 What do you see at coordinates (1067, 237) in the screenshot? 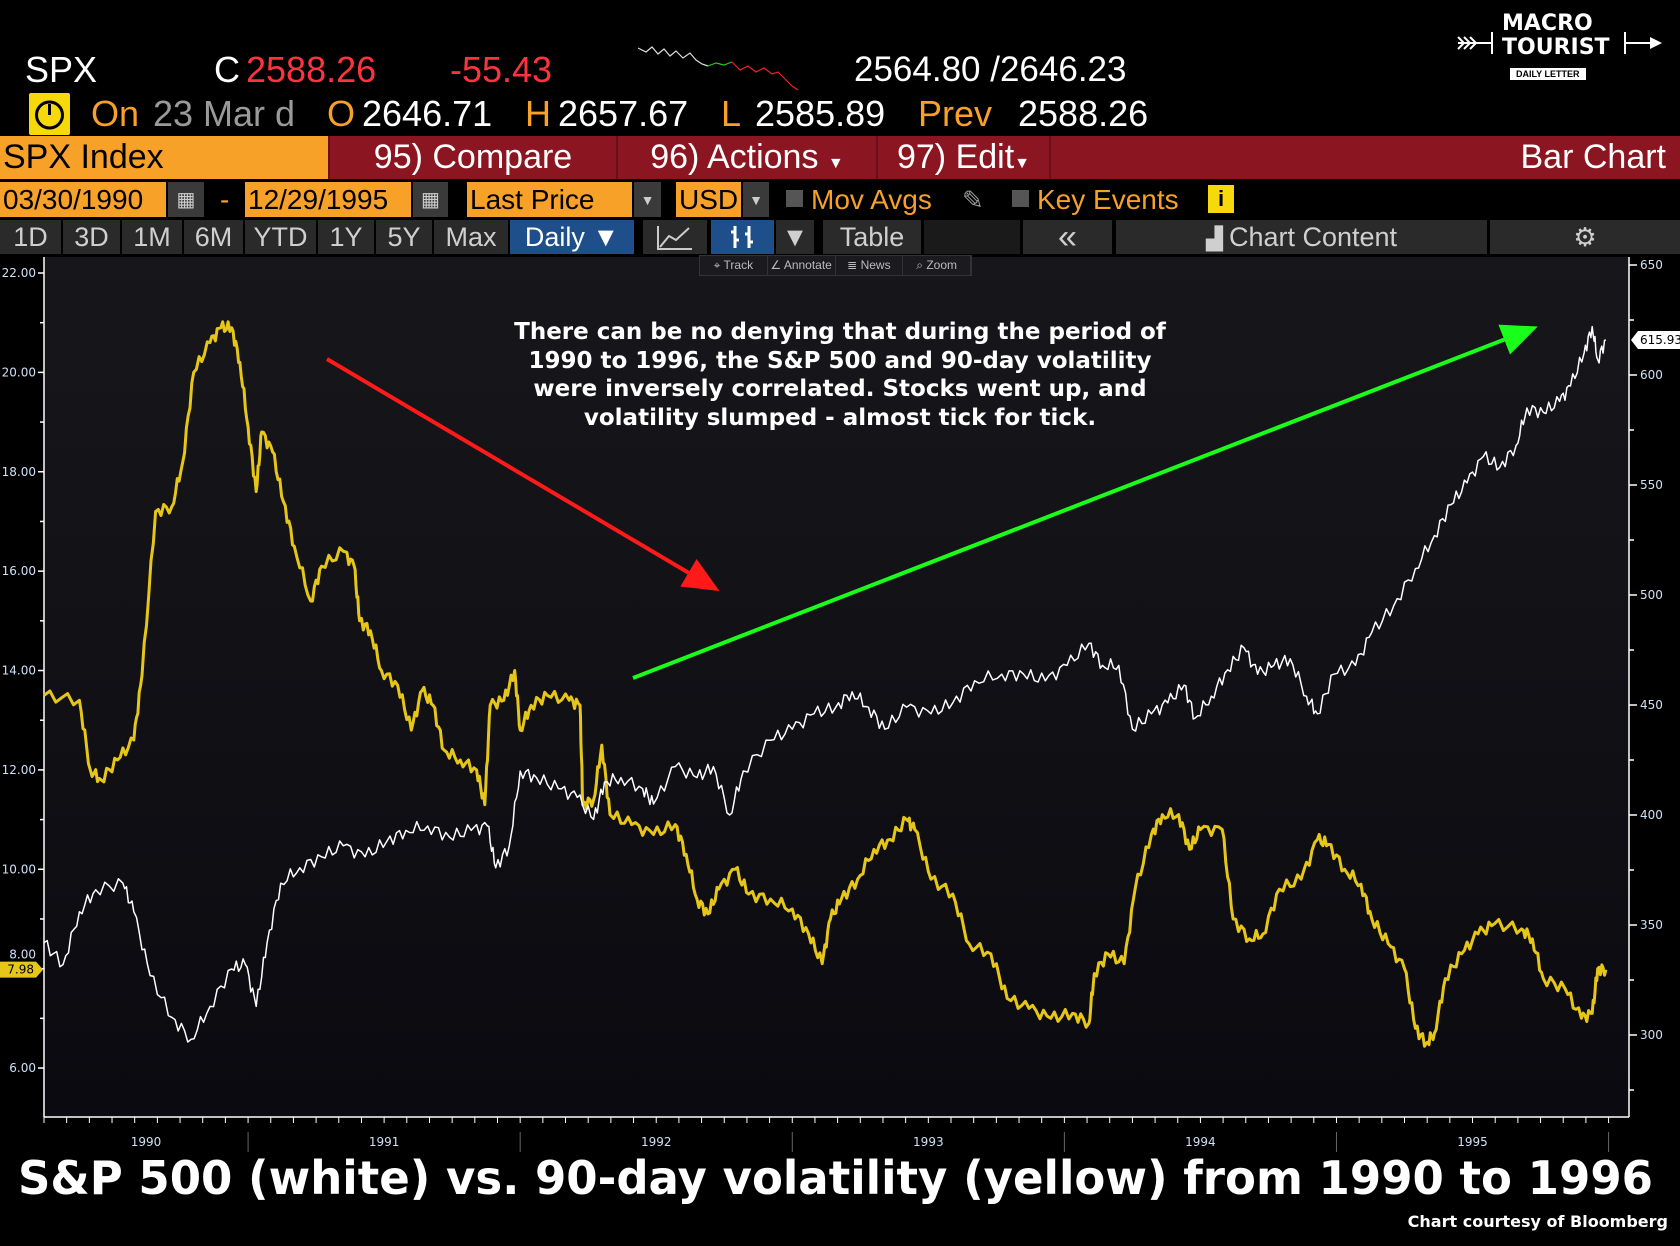
I see `collapse-icon: «` at bounding box center [1067, 237].